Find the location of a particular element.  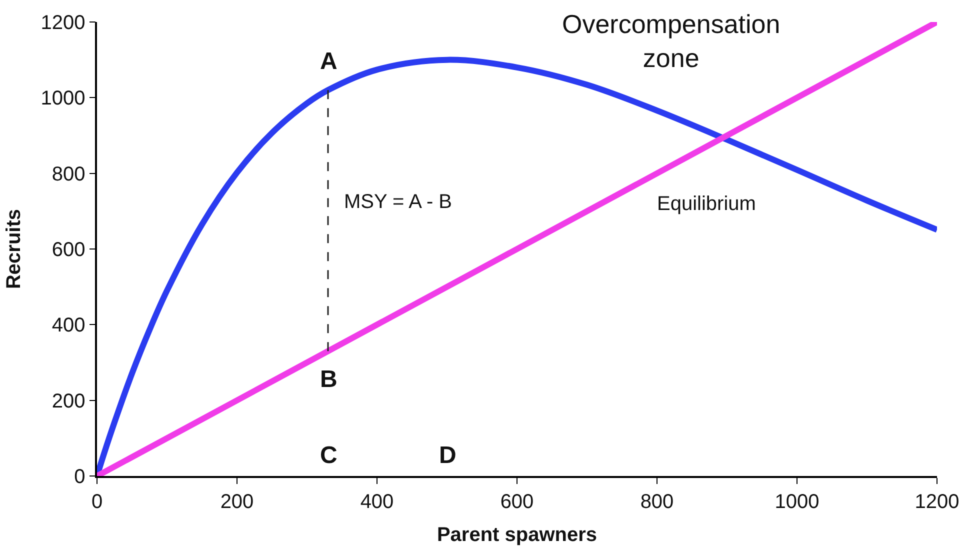

annotation: Equilibrium is located at coordinates (706, 204).